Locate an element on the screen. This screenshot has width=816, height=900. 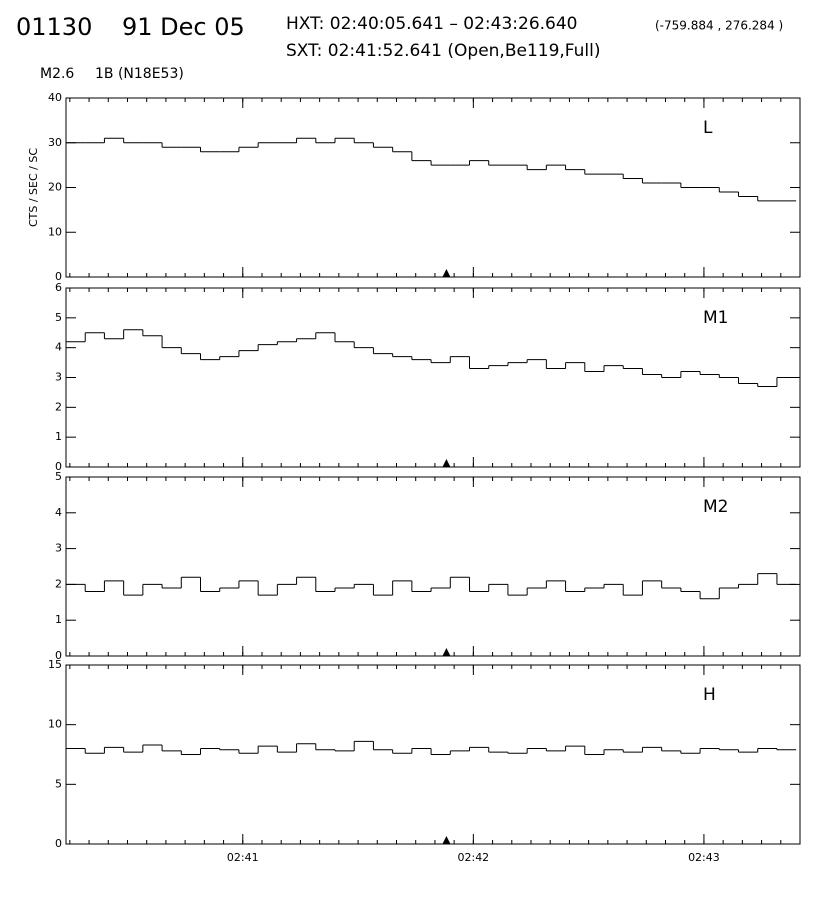
goes-class: M2.6 is located at coordinates (57, 74).